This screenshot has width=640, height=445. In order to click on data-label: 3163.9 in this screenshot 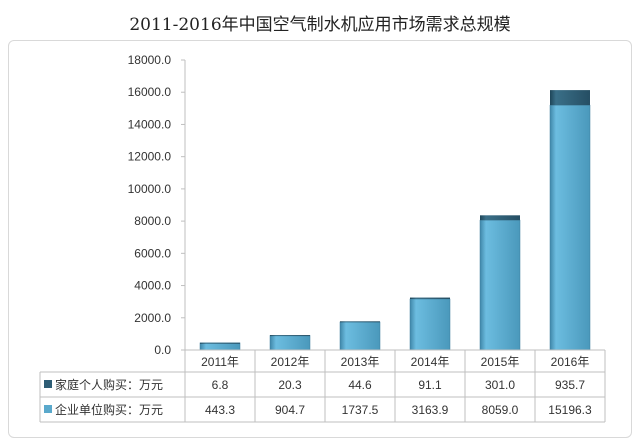, I will do `click(430, 410)`.